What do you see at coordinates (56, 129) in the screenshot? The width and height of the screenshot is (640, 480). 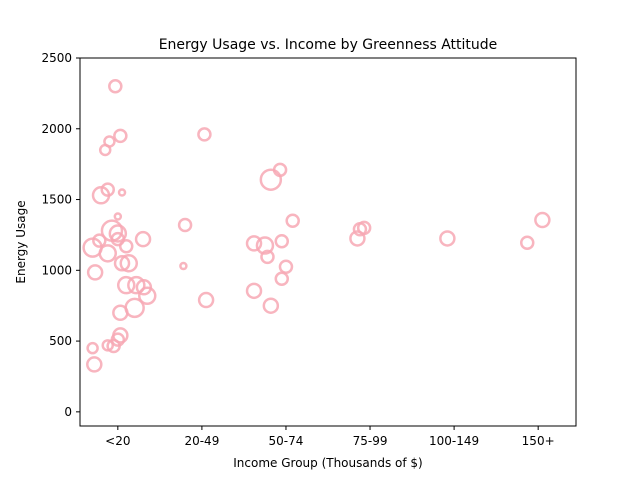 I see `y-tick-label: 2000` at bounding box center [56, 129].